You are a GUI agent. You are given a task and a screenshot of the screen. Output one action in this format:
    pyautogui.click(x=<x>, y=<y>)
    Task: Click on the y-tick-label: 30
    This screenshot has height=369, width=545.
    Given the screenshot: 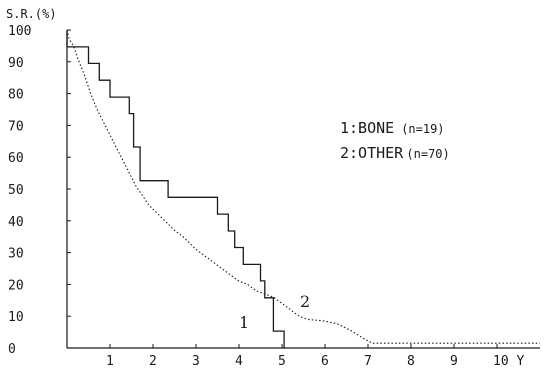 What is the action you would take?
    pyautogui.click(x=16, y=254)
    